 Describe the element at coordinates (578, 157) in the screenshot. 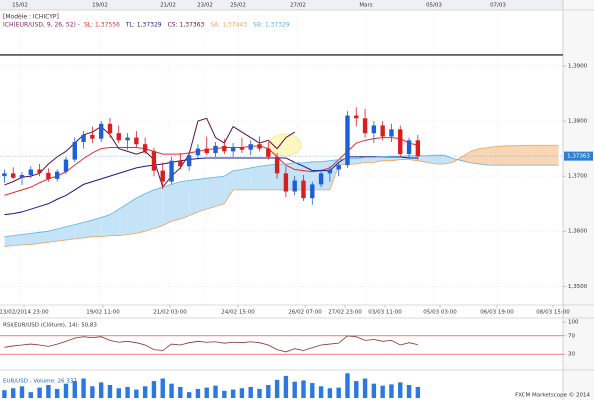

I see `last-price-label: 1,37363` at that location.